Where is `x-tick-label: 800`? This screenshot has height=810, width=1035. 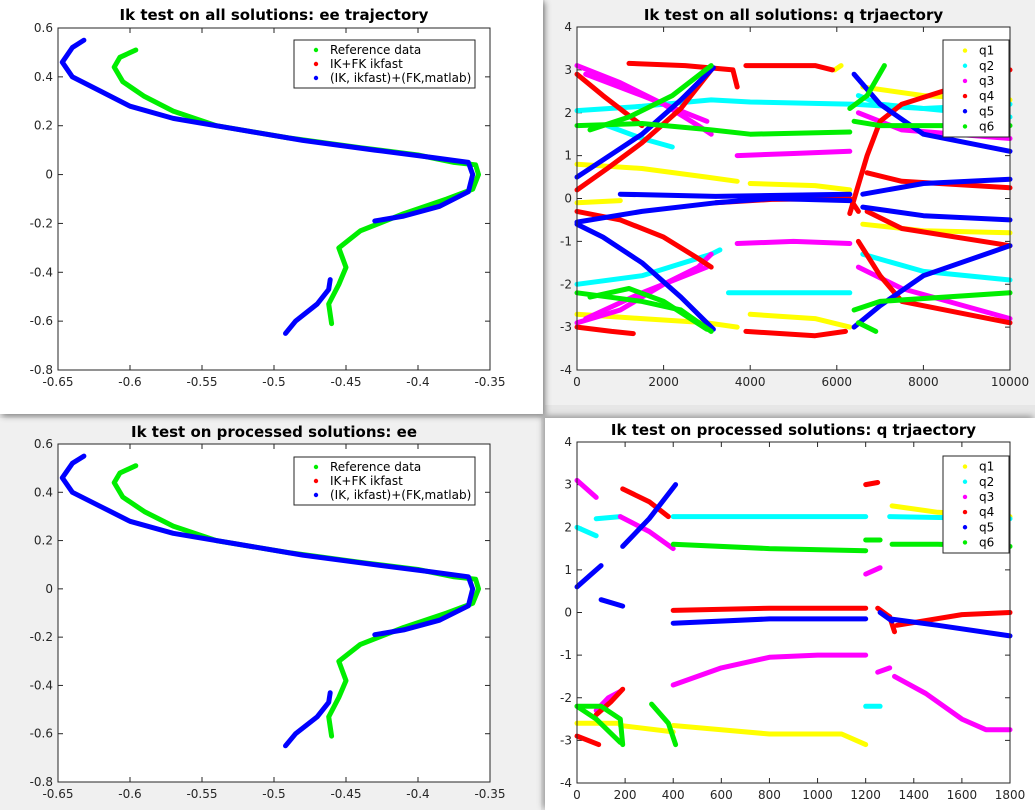 x-tick-label: 800 is located at coordinates (769, 795).